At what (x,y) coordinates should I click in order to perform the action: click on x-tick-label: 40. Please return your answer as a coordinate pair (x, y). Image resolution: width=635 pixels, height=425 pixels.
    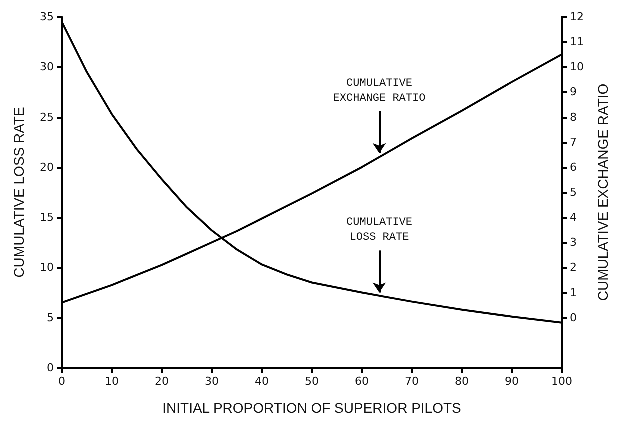
    Looking at the image, I should click on (262, 381).